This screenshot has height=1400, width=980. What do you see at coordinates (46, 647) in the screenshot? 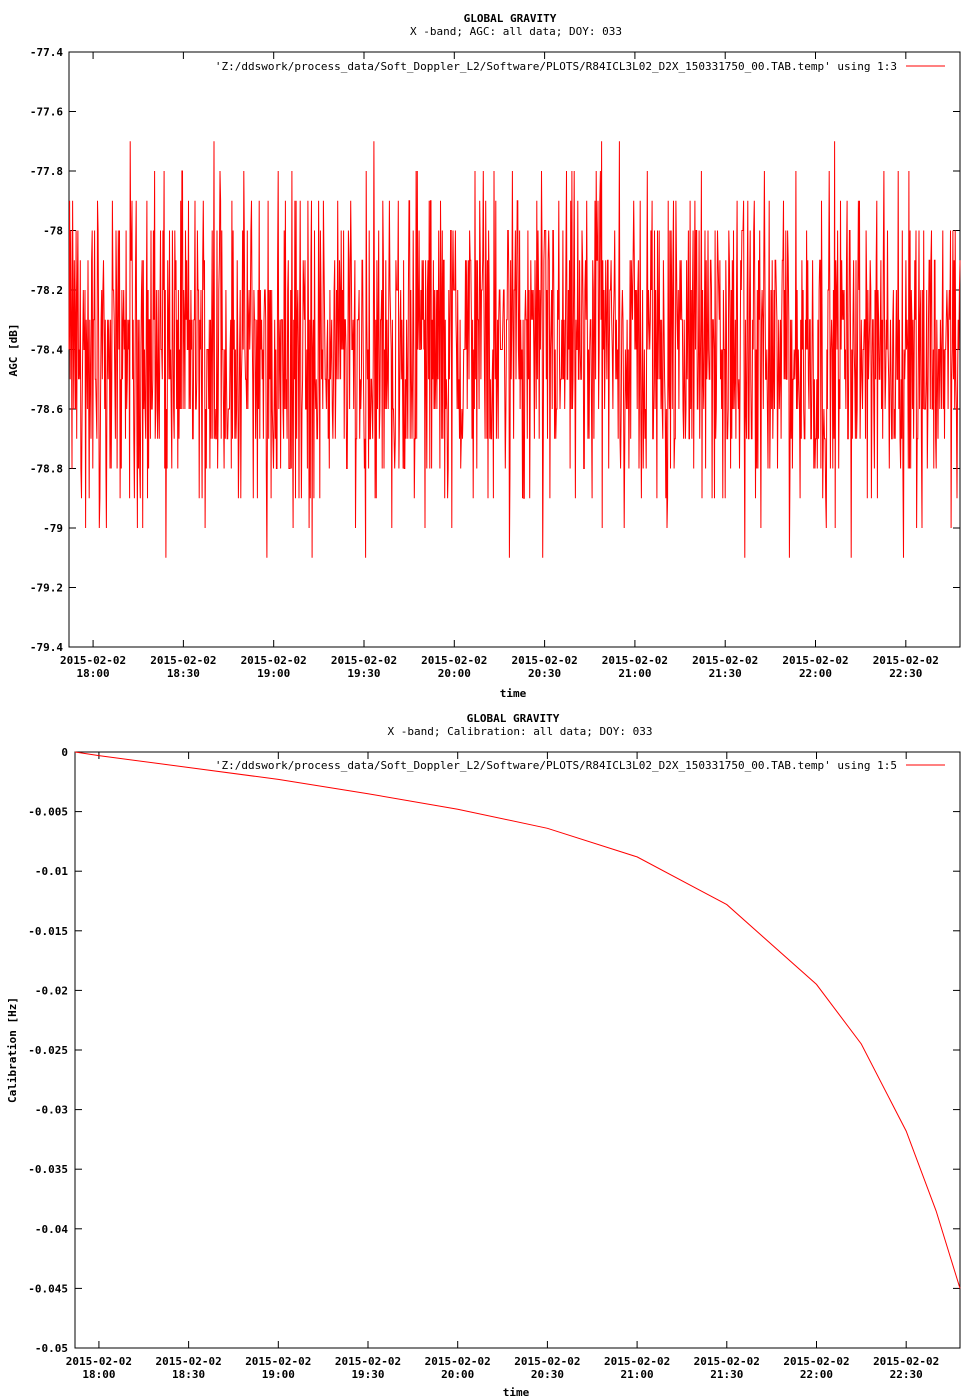
I see `y-tick-label: -79.4` at bounding box center [46, 647].